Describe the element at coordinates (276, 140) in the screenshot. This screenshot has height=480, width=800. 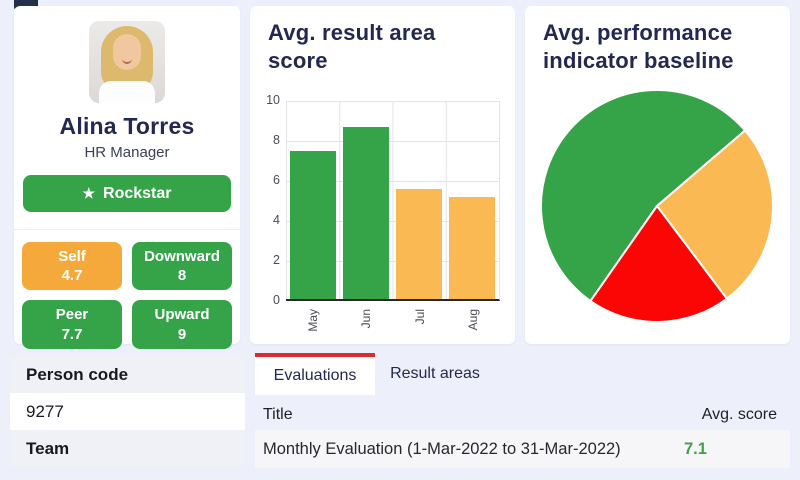
I see `y-tick-label: 8` at that location.